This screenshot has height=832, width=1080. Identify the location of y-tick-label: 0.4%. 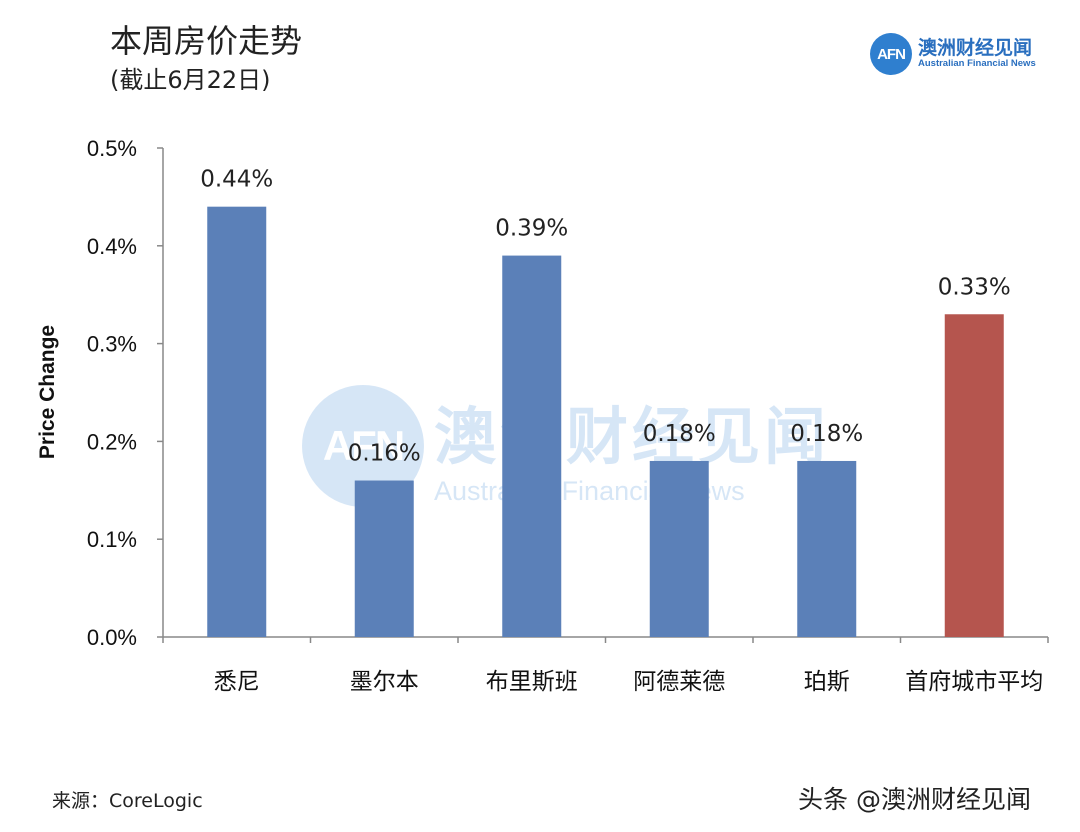
(112, 246).